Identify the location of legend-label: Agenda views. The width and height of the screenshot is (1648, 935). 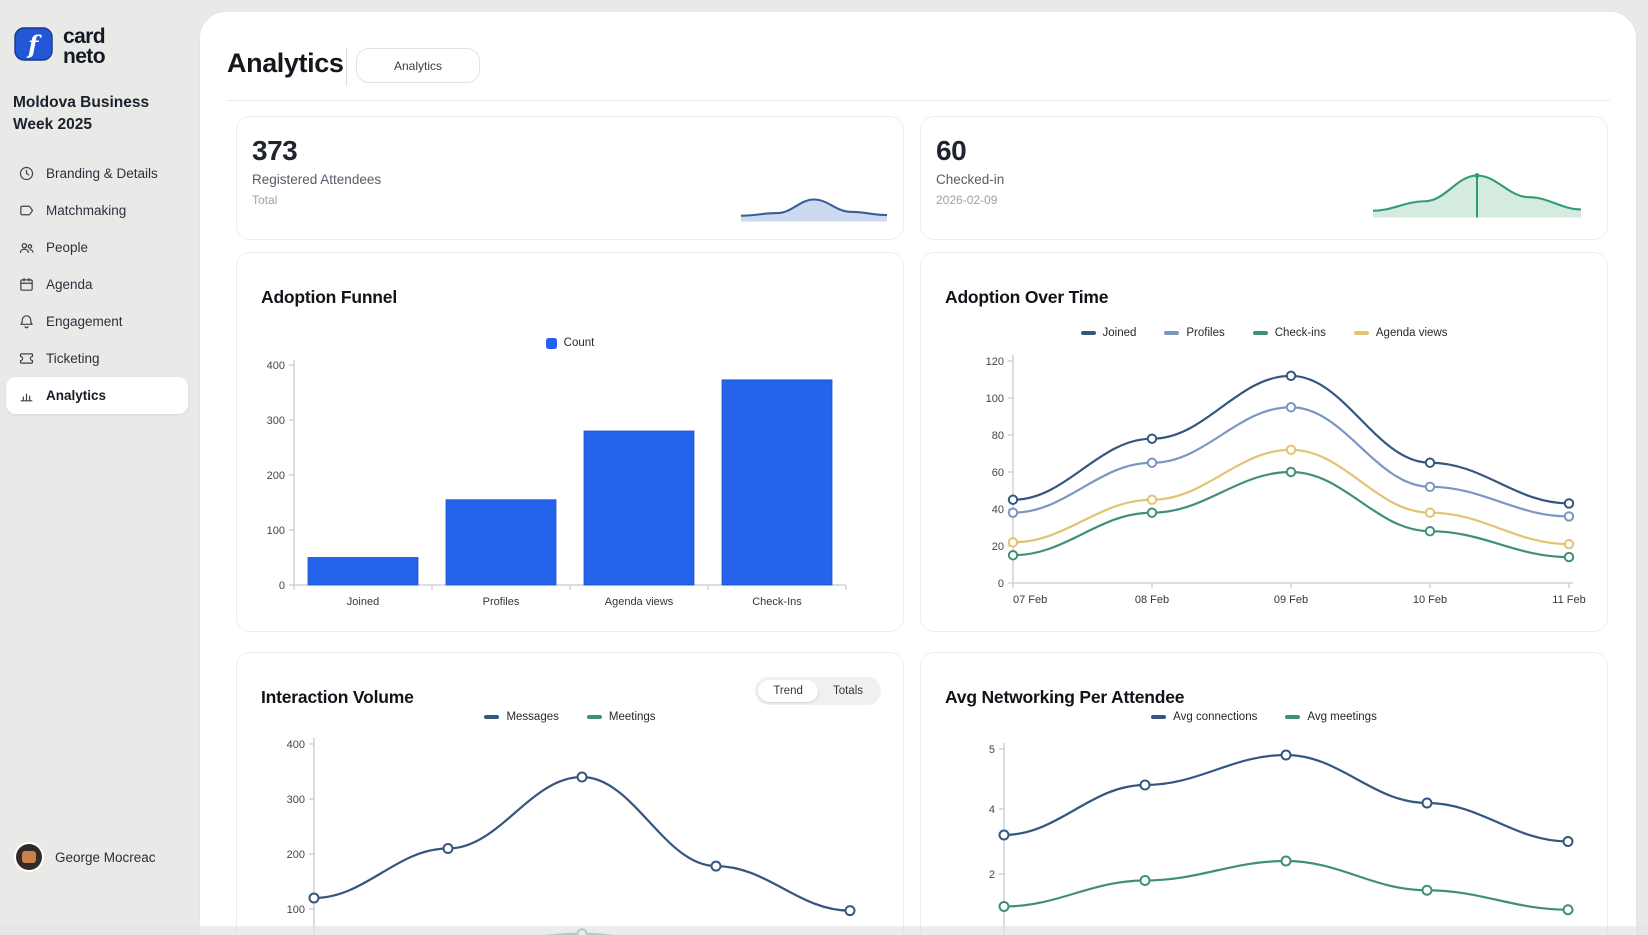
(1411, 333).